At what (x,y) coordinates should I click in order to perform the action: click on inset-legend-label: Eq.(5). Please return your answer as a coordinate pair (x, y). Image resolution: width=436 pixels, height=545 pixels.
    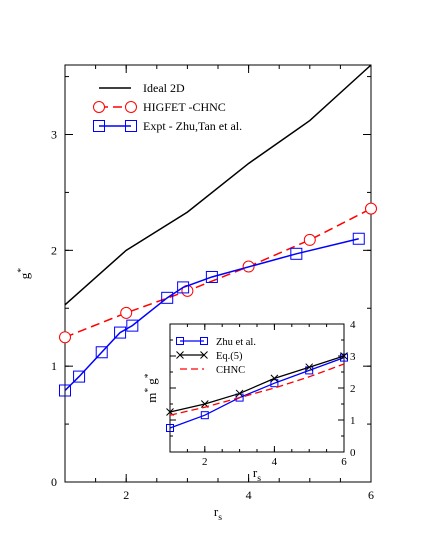
    Looking at the image, I should click on (229, 356).